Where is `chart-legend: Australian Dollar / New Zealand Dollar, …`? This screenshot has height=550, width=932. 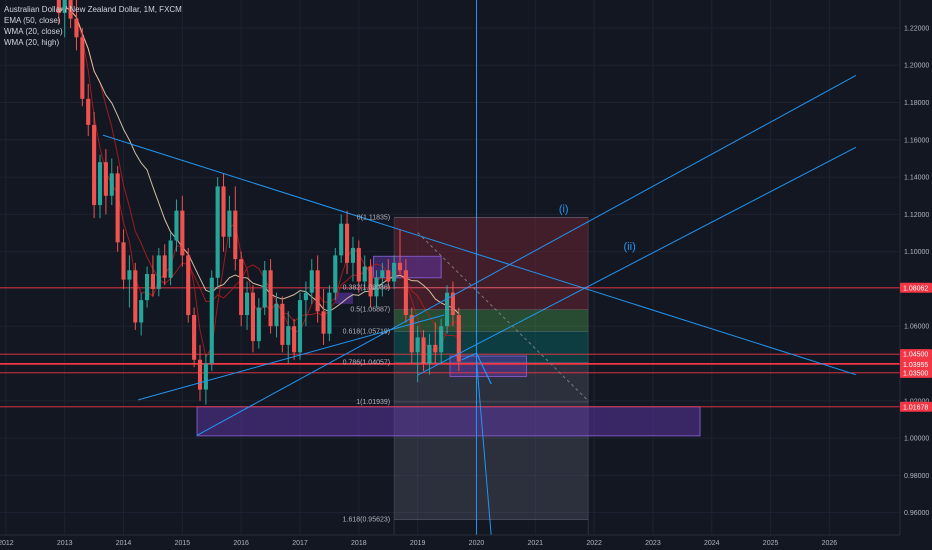
chart-legend: Australian Dollar / New Zealand Dollar, … is located at coordinates (93, 26).